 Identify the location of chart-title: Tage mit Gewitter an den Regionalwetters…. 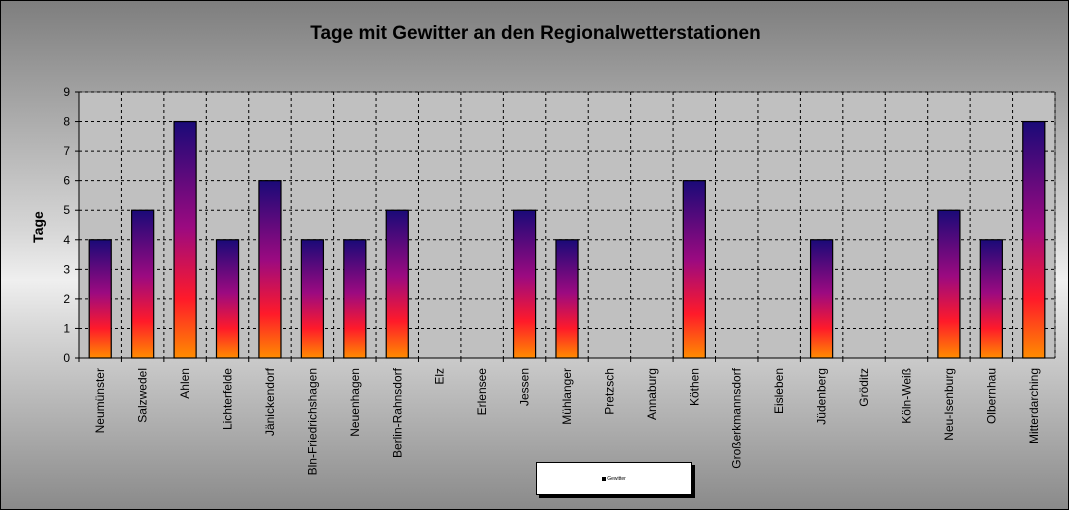
(535, 33).